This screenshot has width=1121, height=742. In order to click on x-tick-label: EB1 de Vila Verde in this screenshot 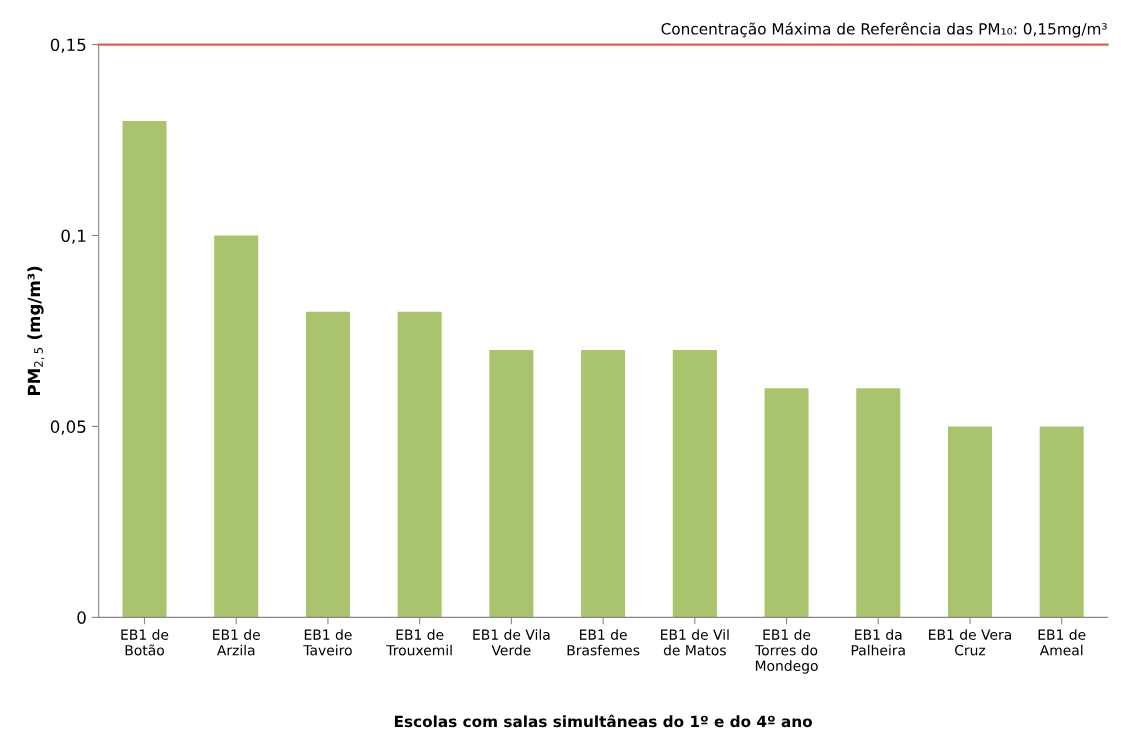, I will do `click(511, 642)`.